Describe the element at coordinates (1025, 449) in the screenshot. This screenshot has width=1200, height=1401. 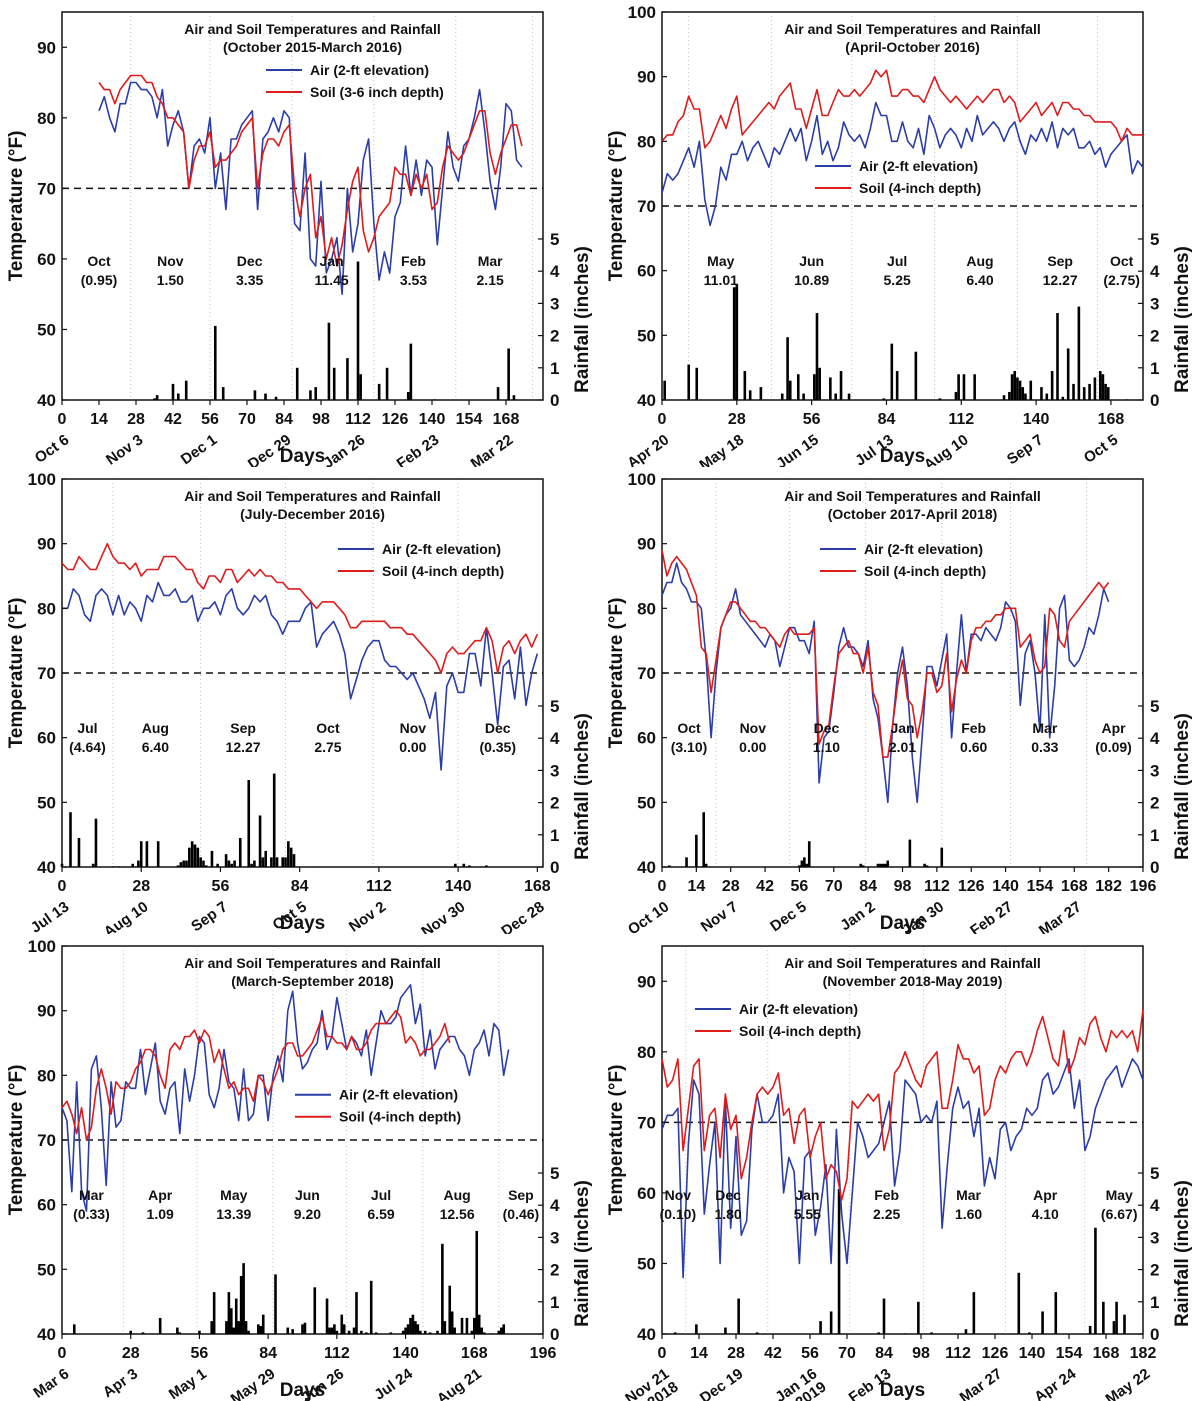
I see `date-label: Sep 7` at that location.